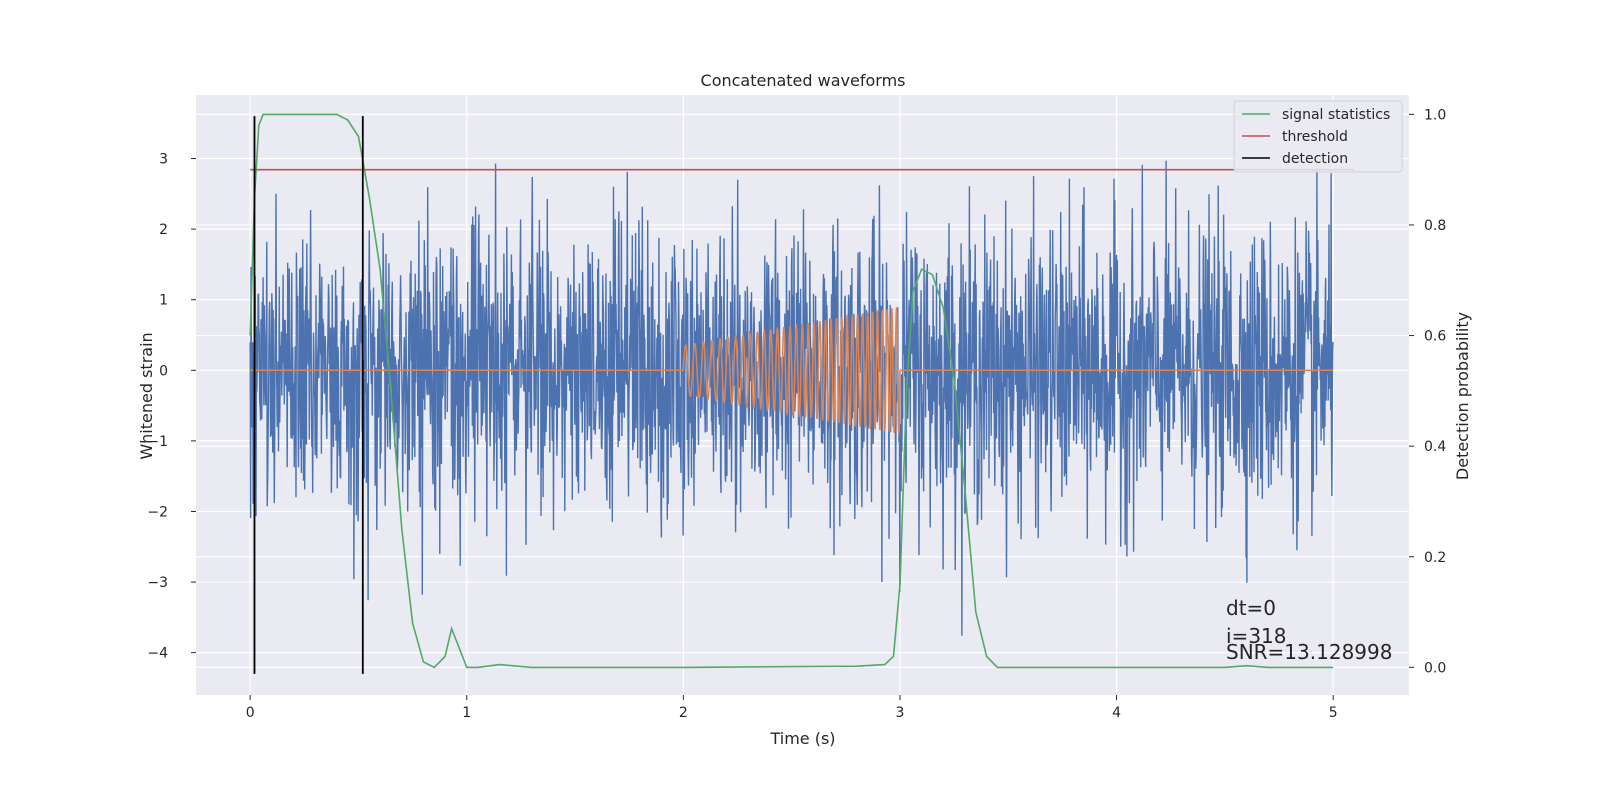  Describe the element at coordinates (802, 738) in the screenshot. I see `x-axis-label: Time (s)` at that location.